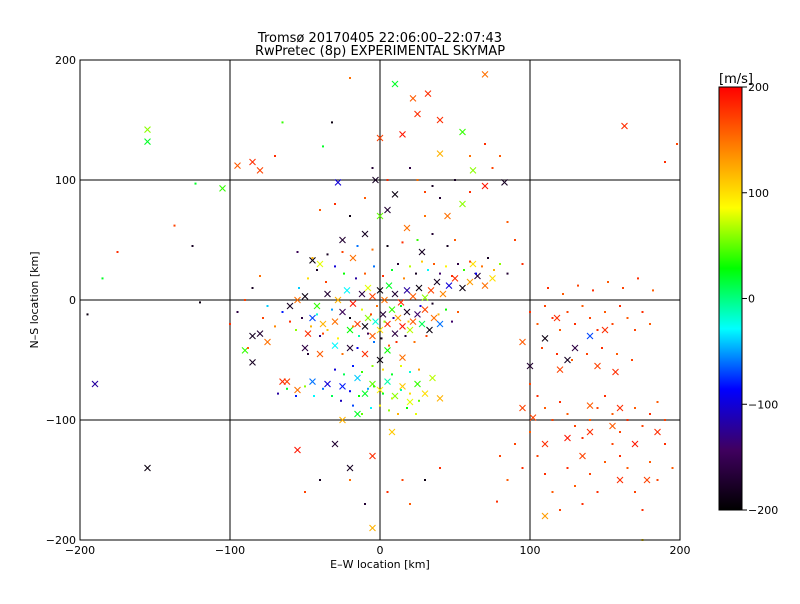 Image resolution: width=800 pixels, height=604 pixels. I want to click on x-tick-label: 200, so click(680, 550).